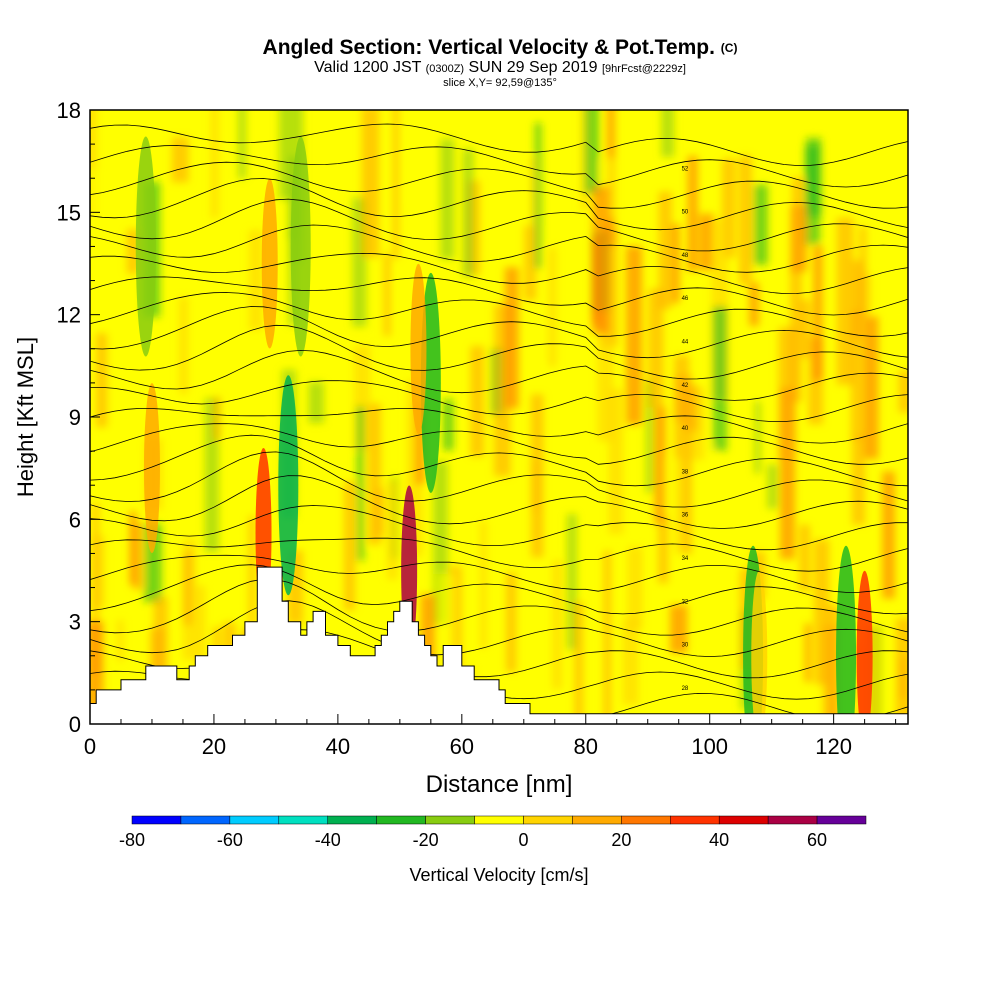 Image resolution: width=1000 pixels, height=1000 pixels. I want to click on colorbar-tick-label: -40, so click(328, 840).